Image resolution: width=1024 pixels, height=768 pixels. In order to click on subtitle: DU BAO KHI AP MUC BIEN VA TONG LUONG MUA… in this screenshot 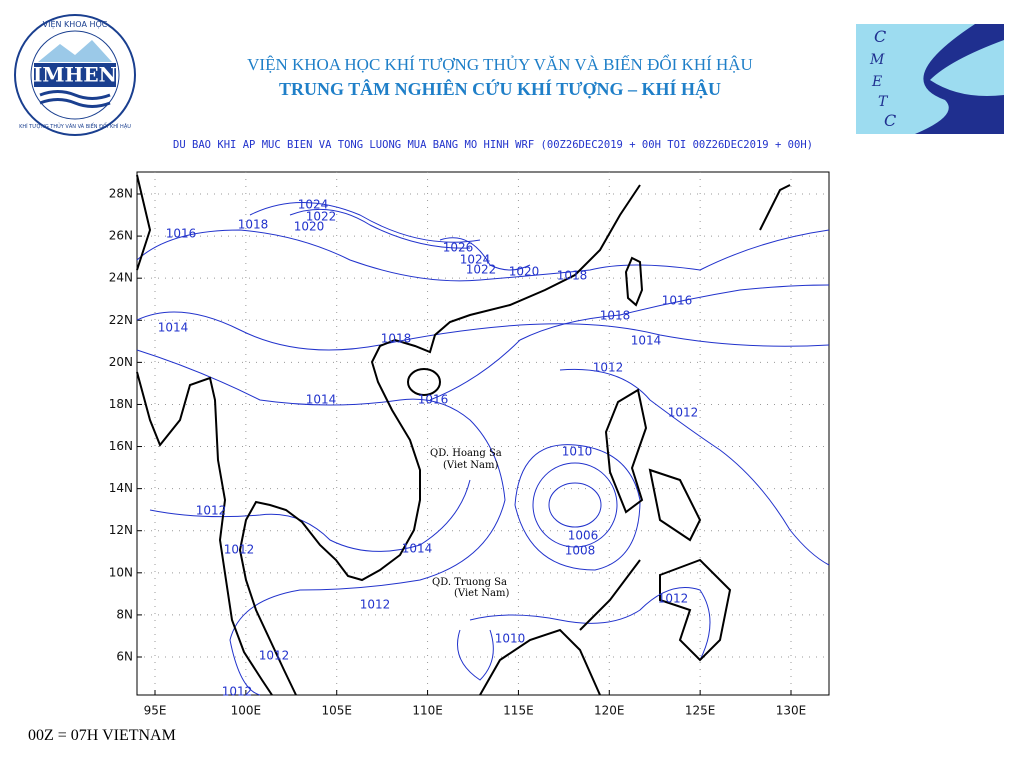, I will do `click(493, 145)`.